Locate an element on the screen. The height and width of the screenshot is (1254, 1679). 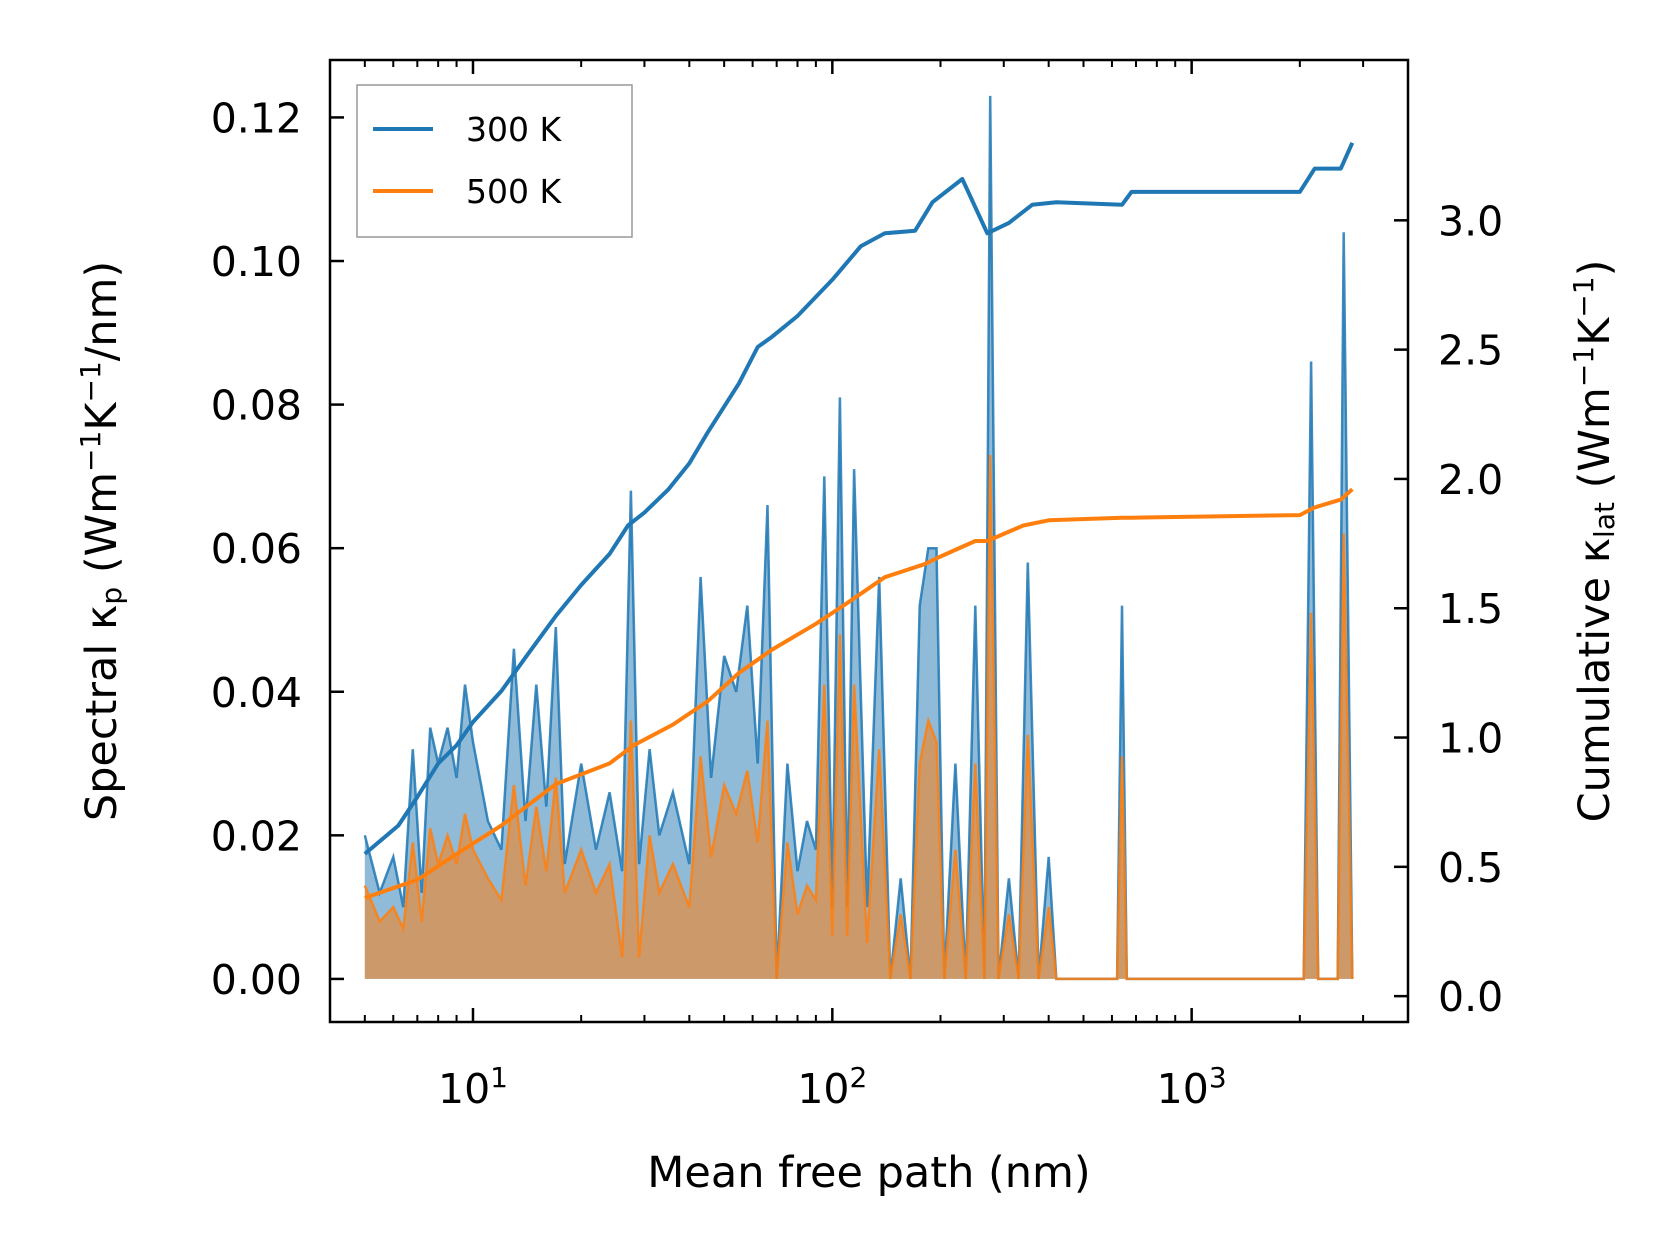
left-y-tick-label: 0.00 is located at coordinates (256, 980).